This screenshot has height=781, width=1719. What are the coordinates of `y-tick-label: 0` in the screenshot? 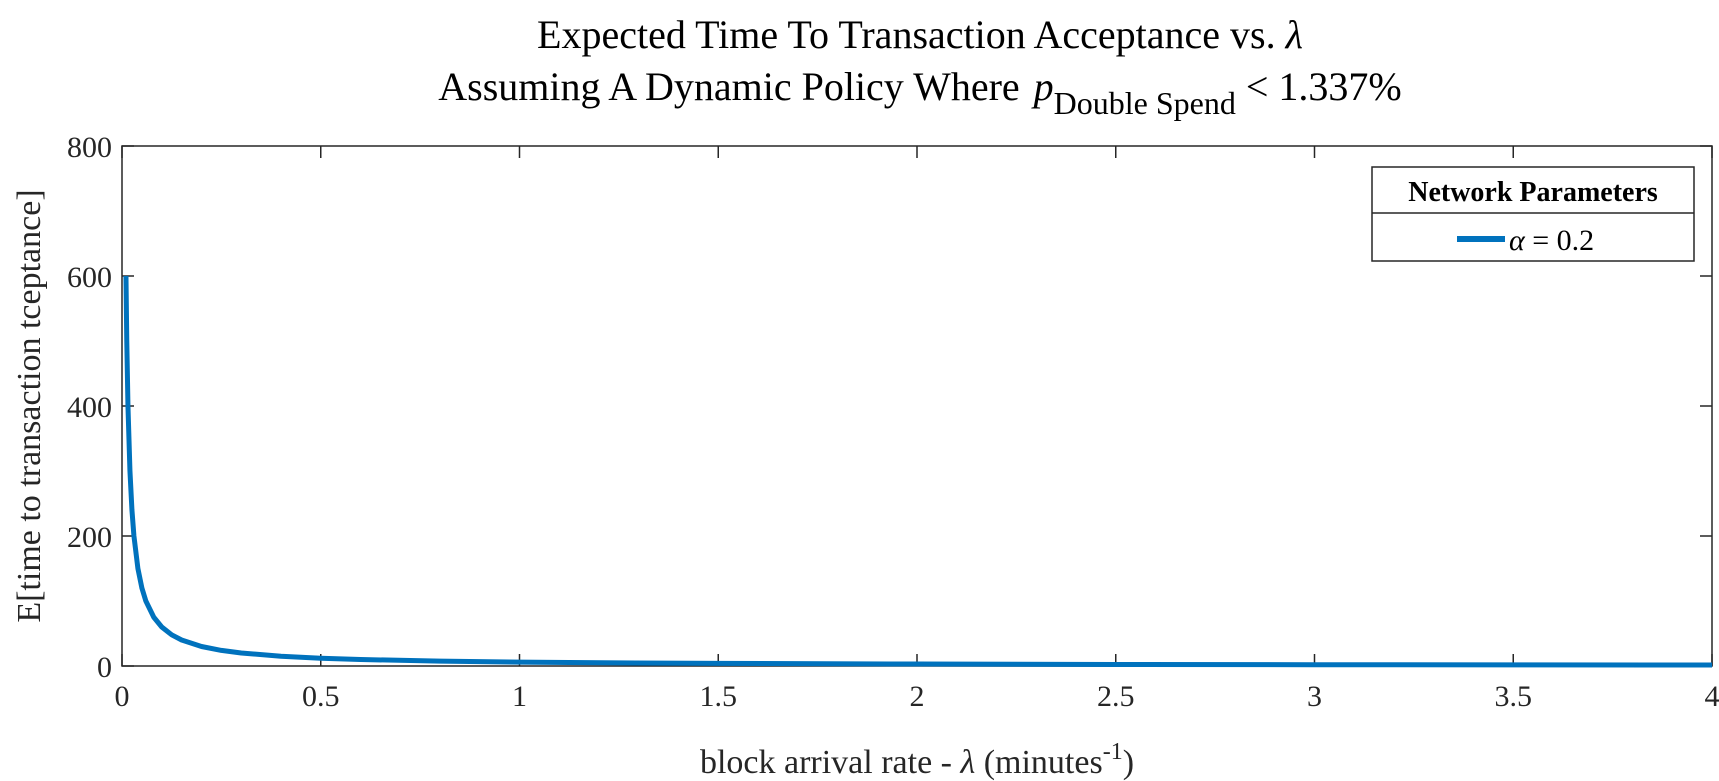 It's located at (104, 667).